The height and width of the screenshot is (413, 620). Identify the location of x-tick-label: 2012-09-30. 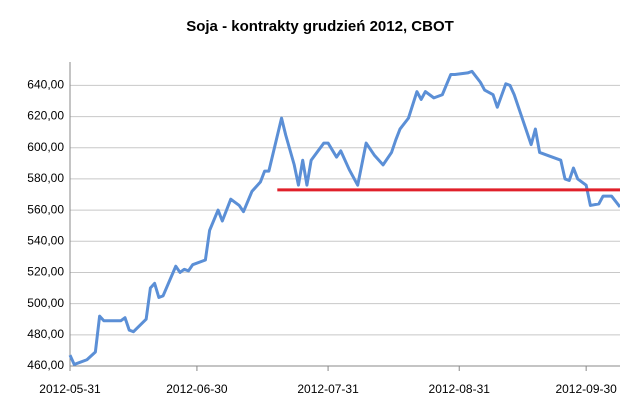
(586, 389).